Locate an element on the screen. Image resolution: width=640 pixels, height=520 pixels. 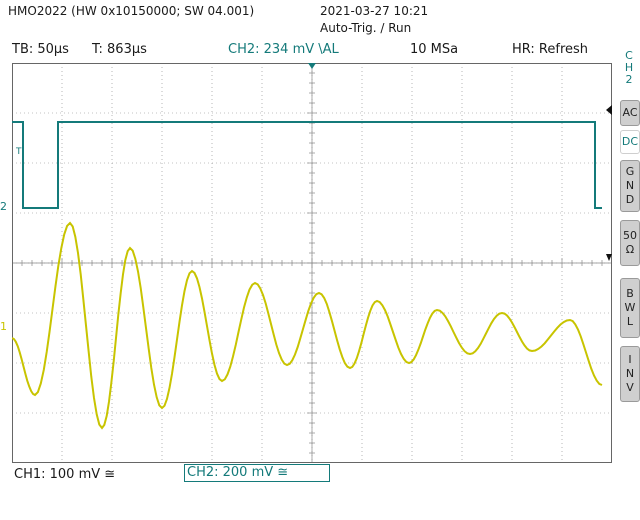
button-label: AC is located at coordinates (630, 112).